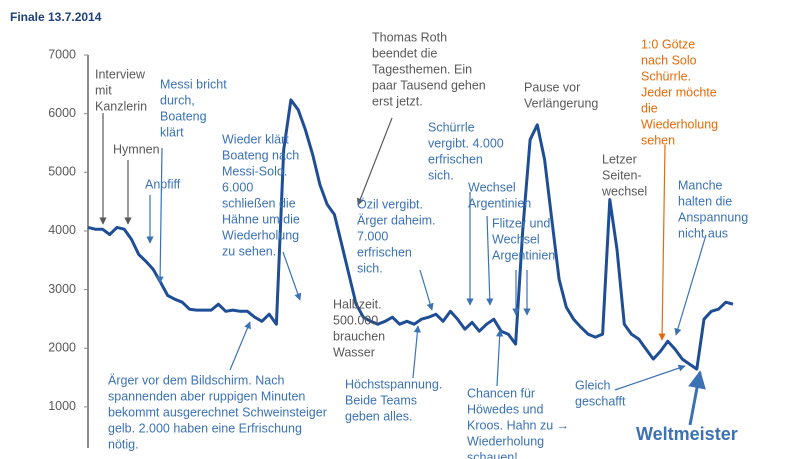 The height and width of the screenshot is (459, 812). Describe the element at coordinates (669, 60) in the screenshot. I see `annotation: nach Solo` at that location.